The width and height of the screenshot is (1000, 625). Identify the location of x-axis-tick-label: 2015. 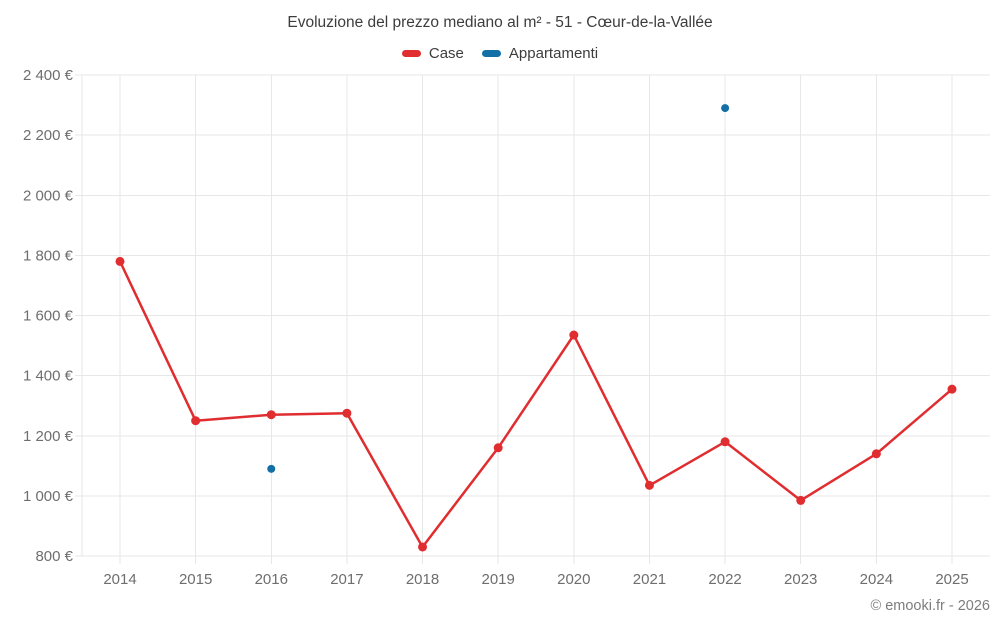
(195, 579).